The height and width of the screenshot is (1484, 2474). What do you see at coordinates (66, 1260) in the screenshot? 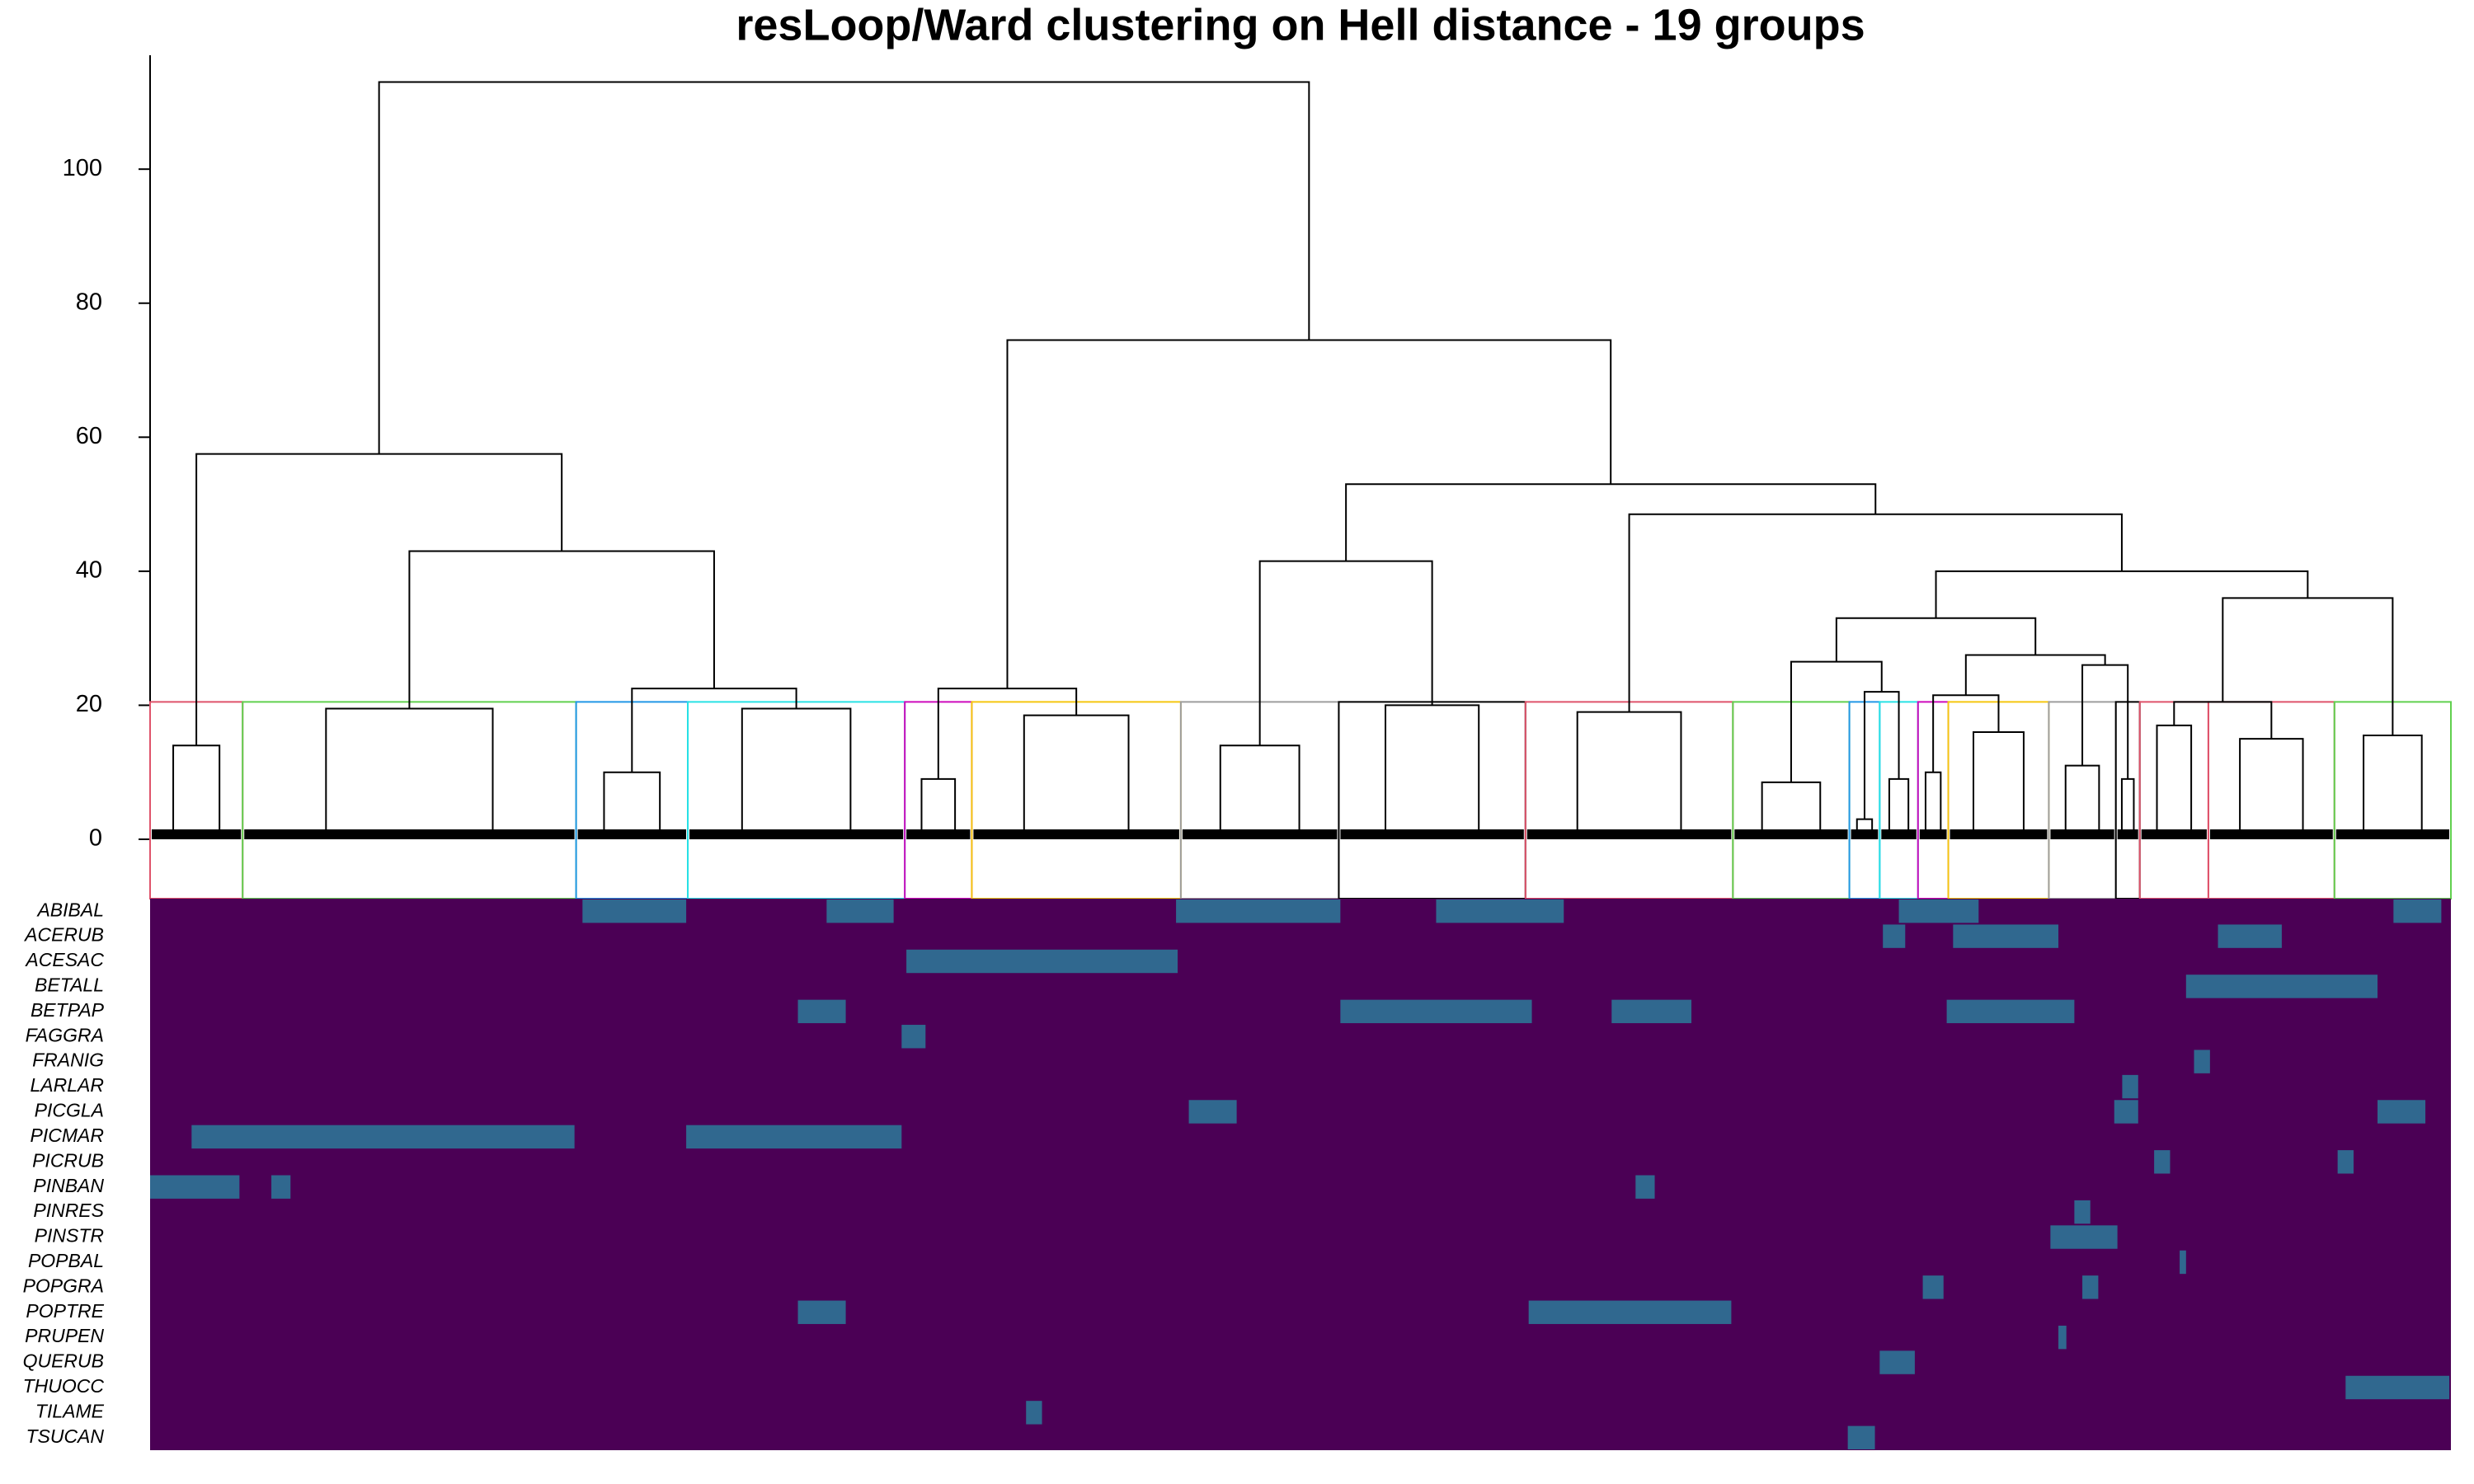
I see `row-label: POPBAL` at bounding box center [66, 1260].